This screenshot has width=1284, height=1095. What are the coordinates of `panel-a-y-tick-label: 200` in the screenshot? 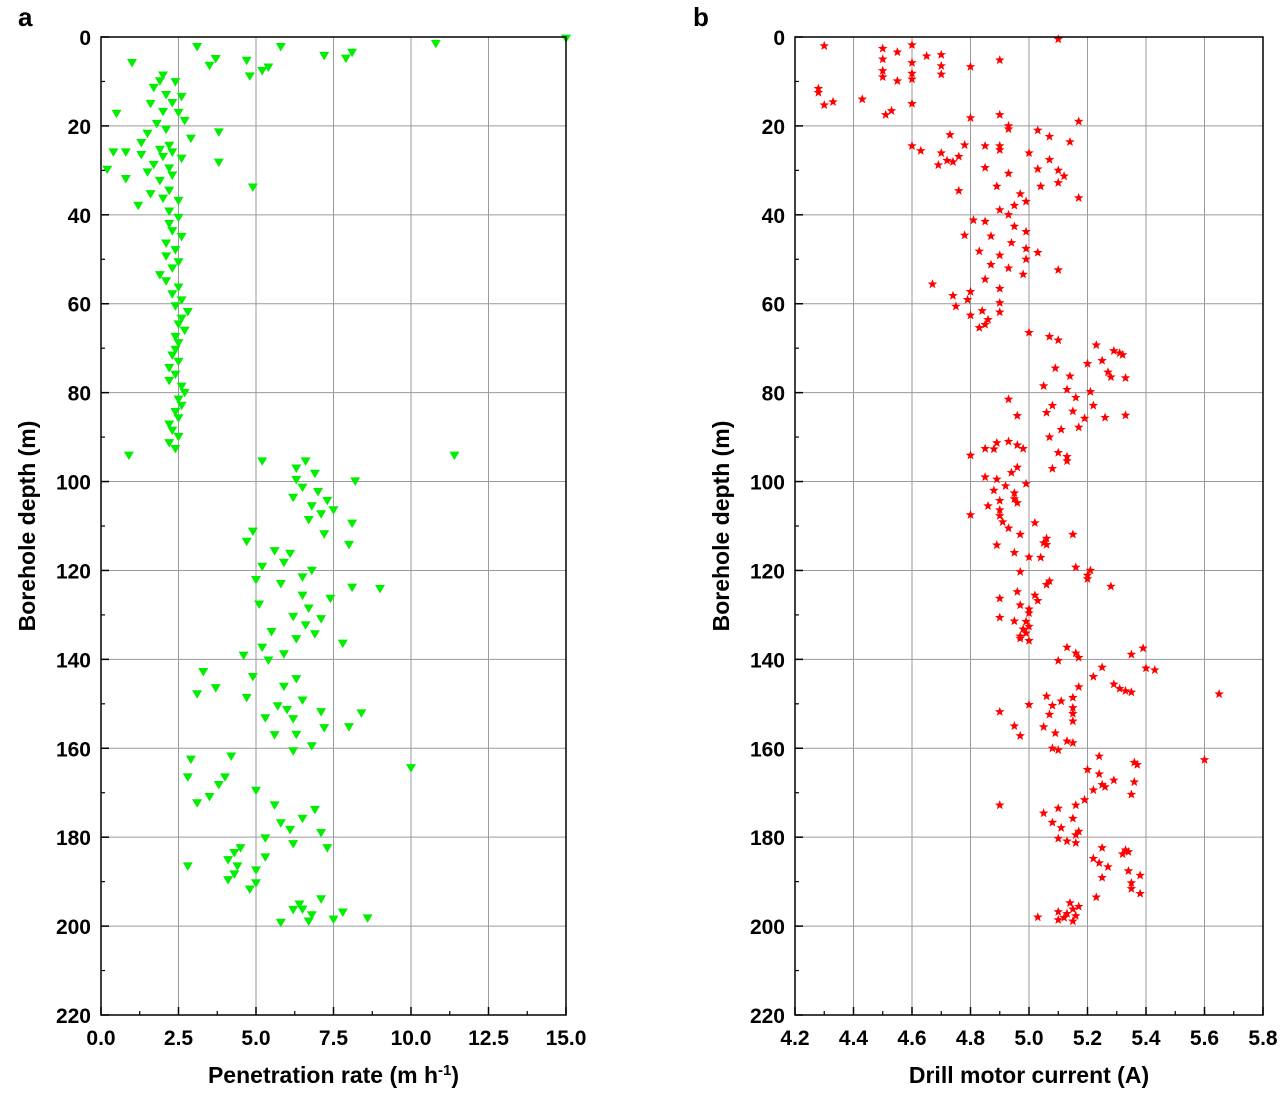 It's located at (73, 927).